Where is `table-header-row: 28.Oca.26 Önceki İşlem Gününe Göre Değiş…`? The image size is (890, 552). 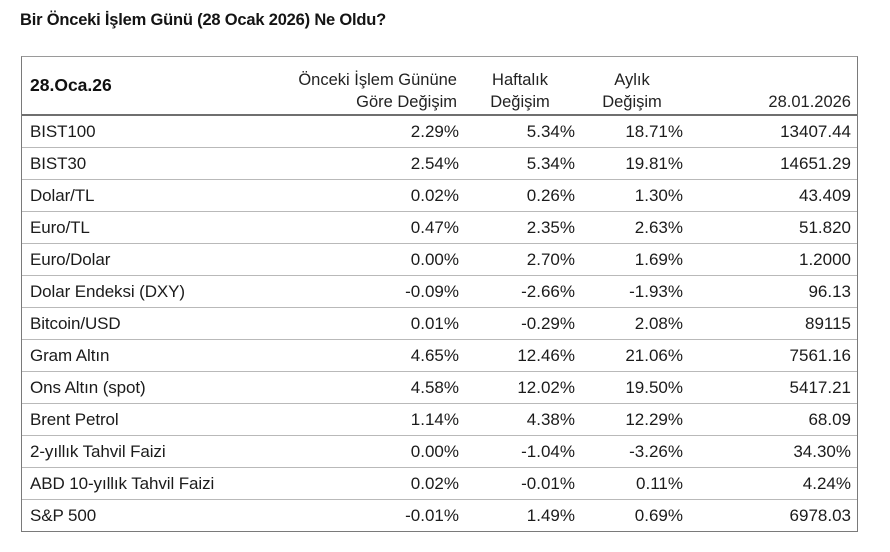
table-header-row: 28.Oca.26 Önceki İşlem Gününe Göre Değiş… is located at coordinates (439, 86).